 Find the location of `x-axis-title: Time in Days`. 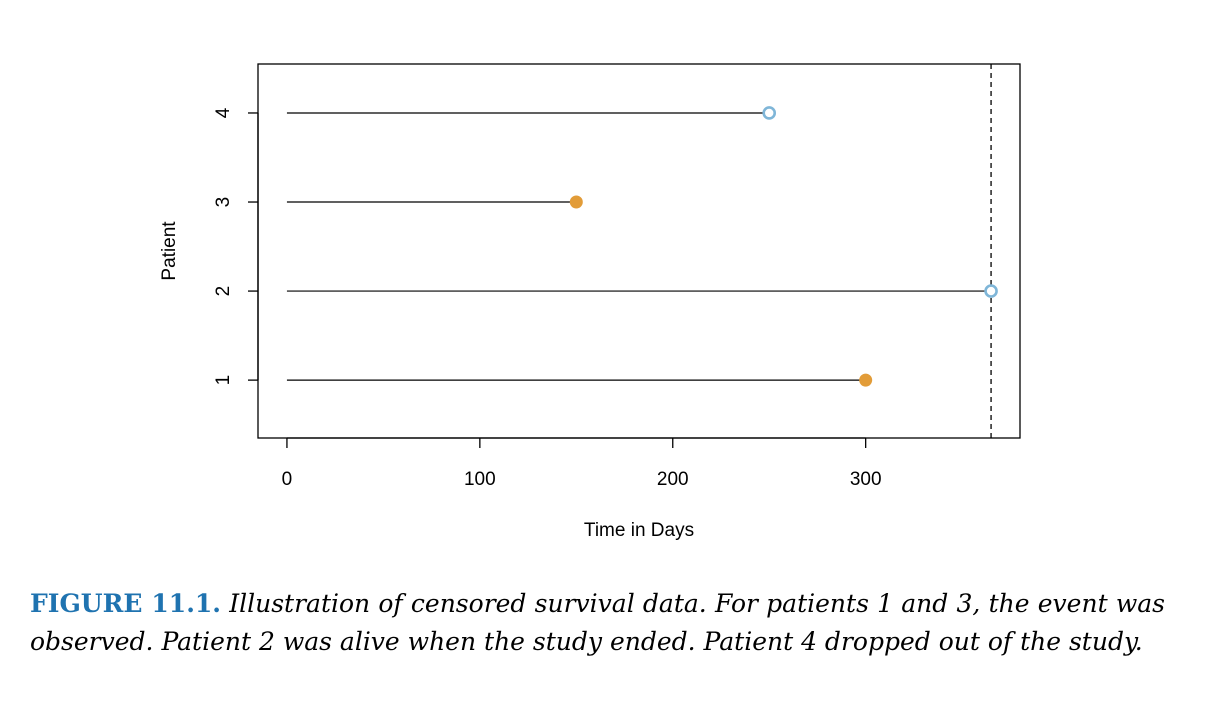

x-axis-title: Time in Days is located at coordinates (639, 530).